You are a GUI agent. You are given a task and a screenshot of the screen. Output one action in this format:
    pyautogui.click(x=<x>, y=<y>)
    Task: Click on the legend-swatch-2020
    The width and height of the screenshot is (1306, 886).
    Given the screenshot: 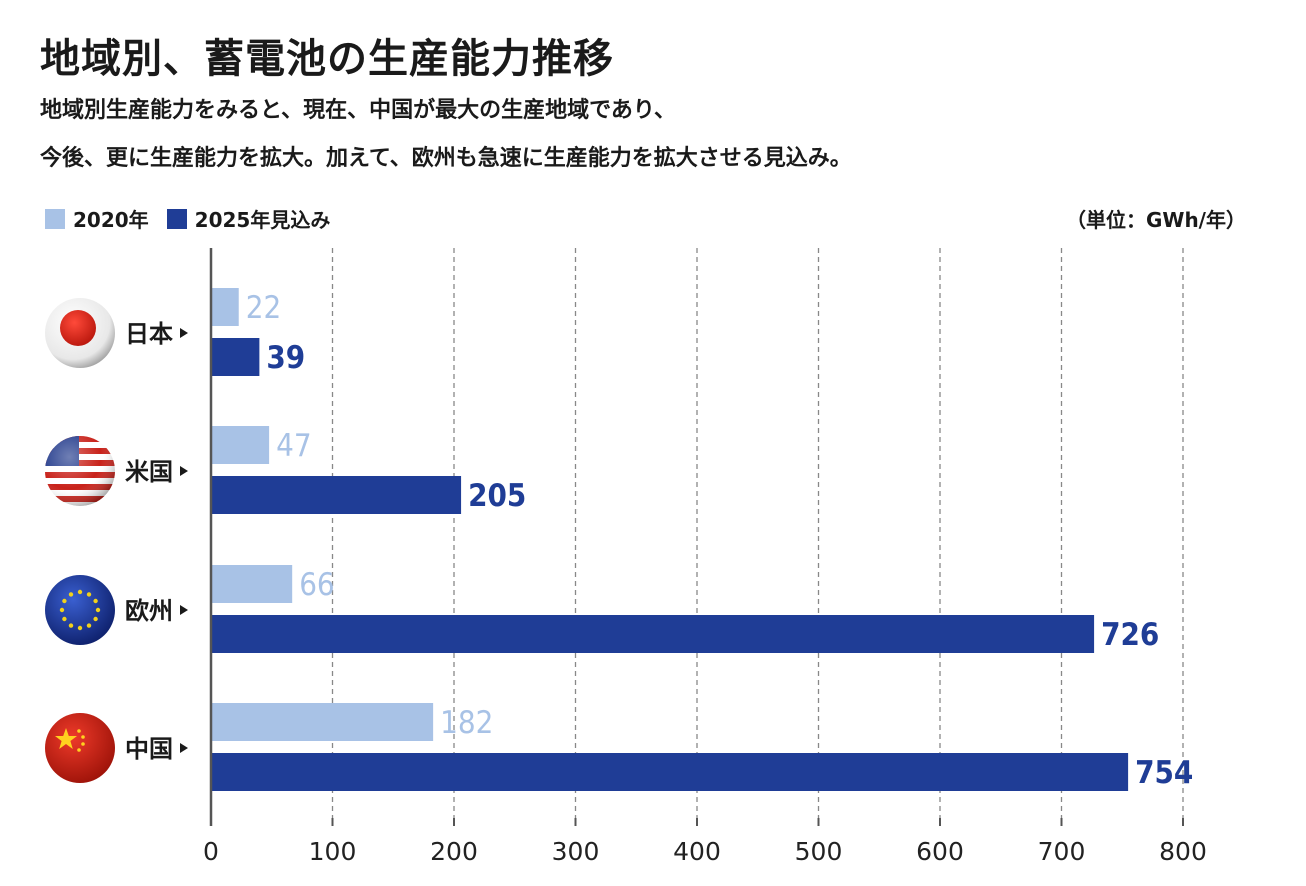 What is the action you would take?
    pyautogui.click(x=55, y=218)
    